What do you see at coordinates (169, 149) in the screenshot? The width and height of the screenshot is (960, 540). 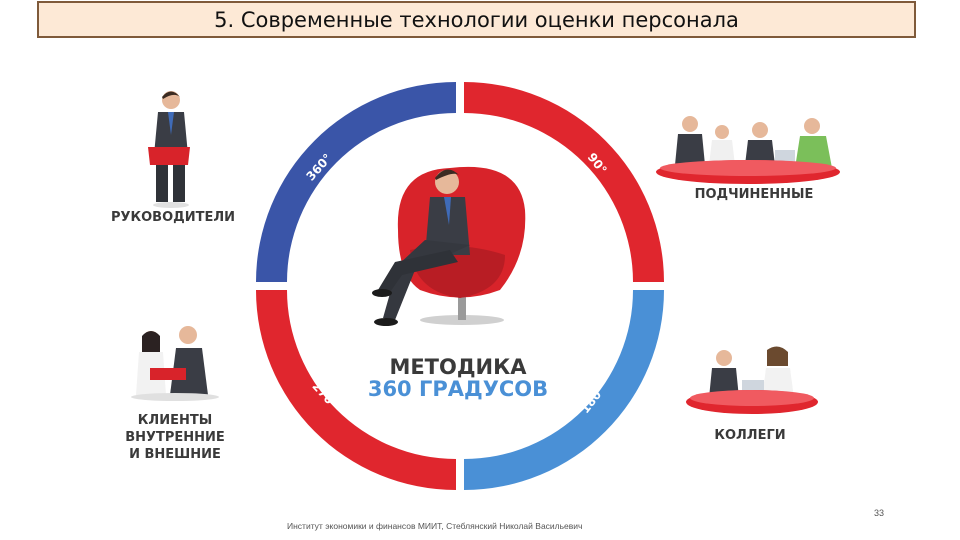 I see `manager-illustration` at bounding box center [169, 149].